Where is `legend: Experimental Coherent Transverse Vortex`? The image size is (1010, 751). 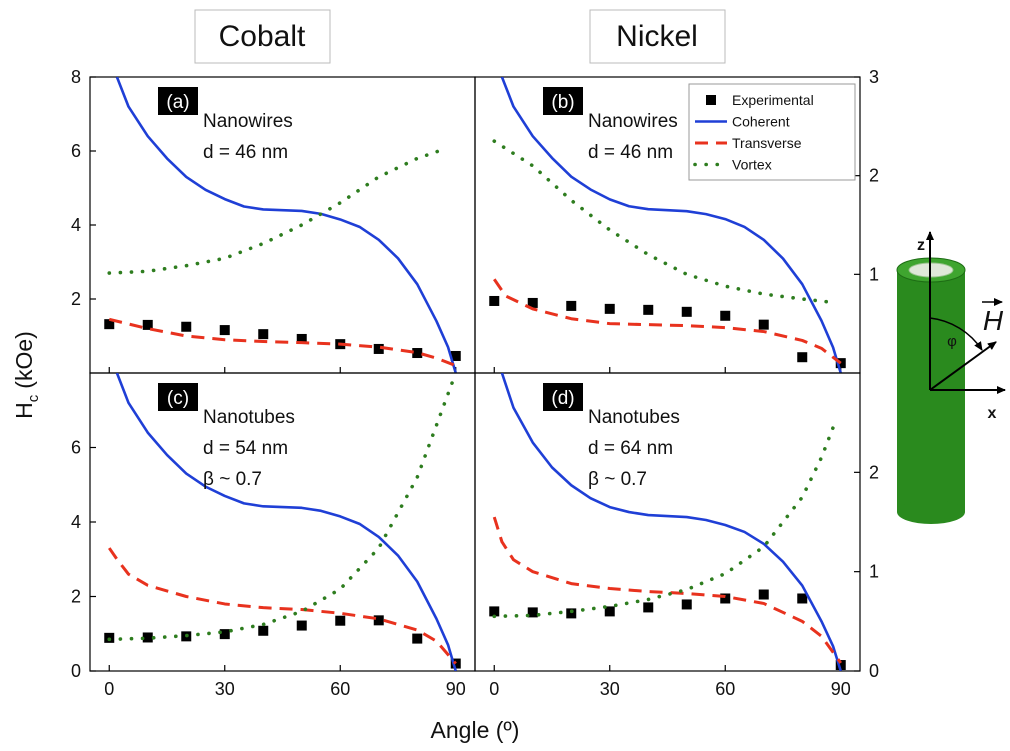 legend: Experimental Coherent Transverse Vortex is located at coordinates (772, 132).